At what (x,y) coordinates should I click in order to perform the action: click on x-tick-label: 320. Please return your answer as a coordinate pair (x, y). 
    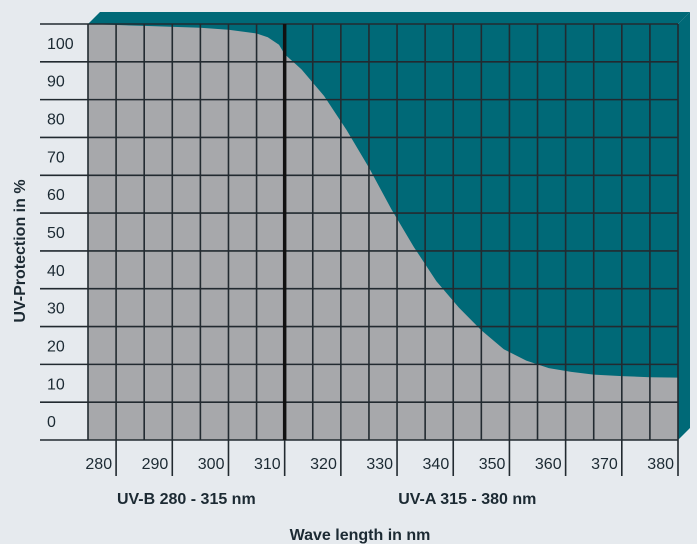
    Looking at the image, I should click on (323, 464).